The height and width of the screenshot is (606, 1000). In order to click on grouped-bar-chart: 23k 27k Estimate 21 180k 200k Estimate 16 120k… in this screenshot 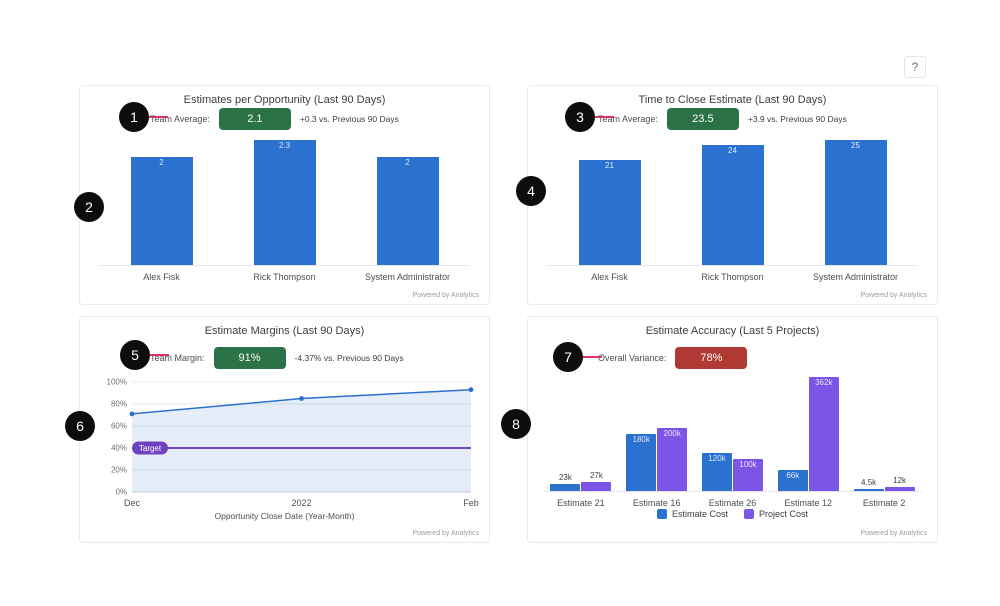, I will do `click(732, 440)`.